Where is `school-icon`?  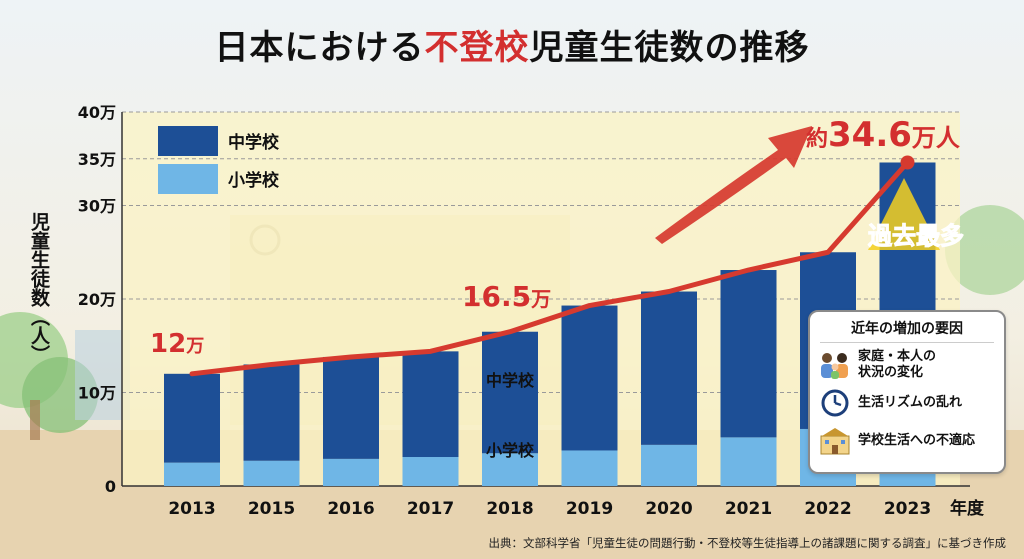
school-icon is located at coordinates (835, 441).